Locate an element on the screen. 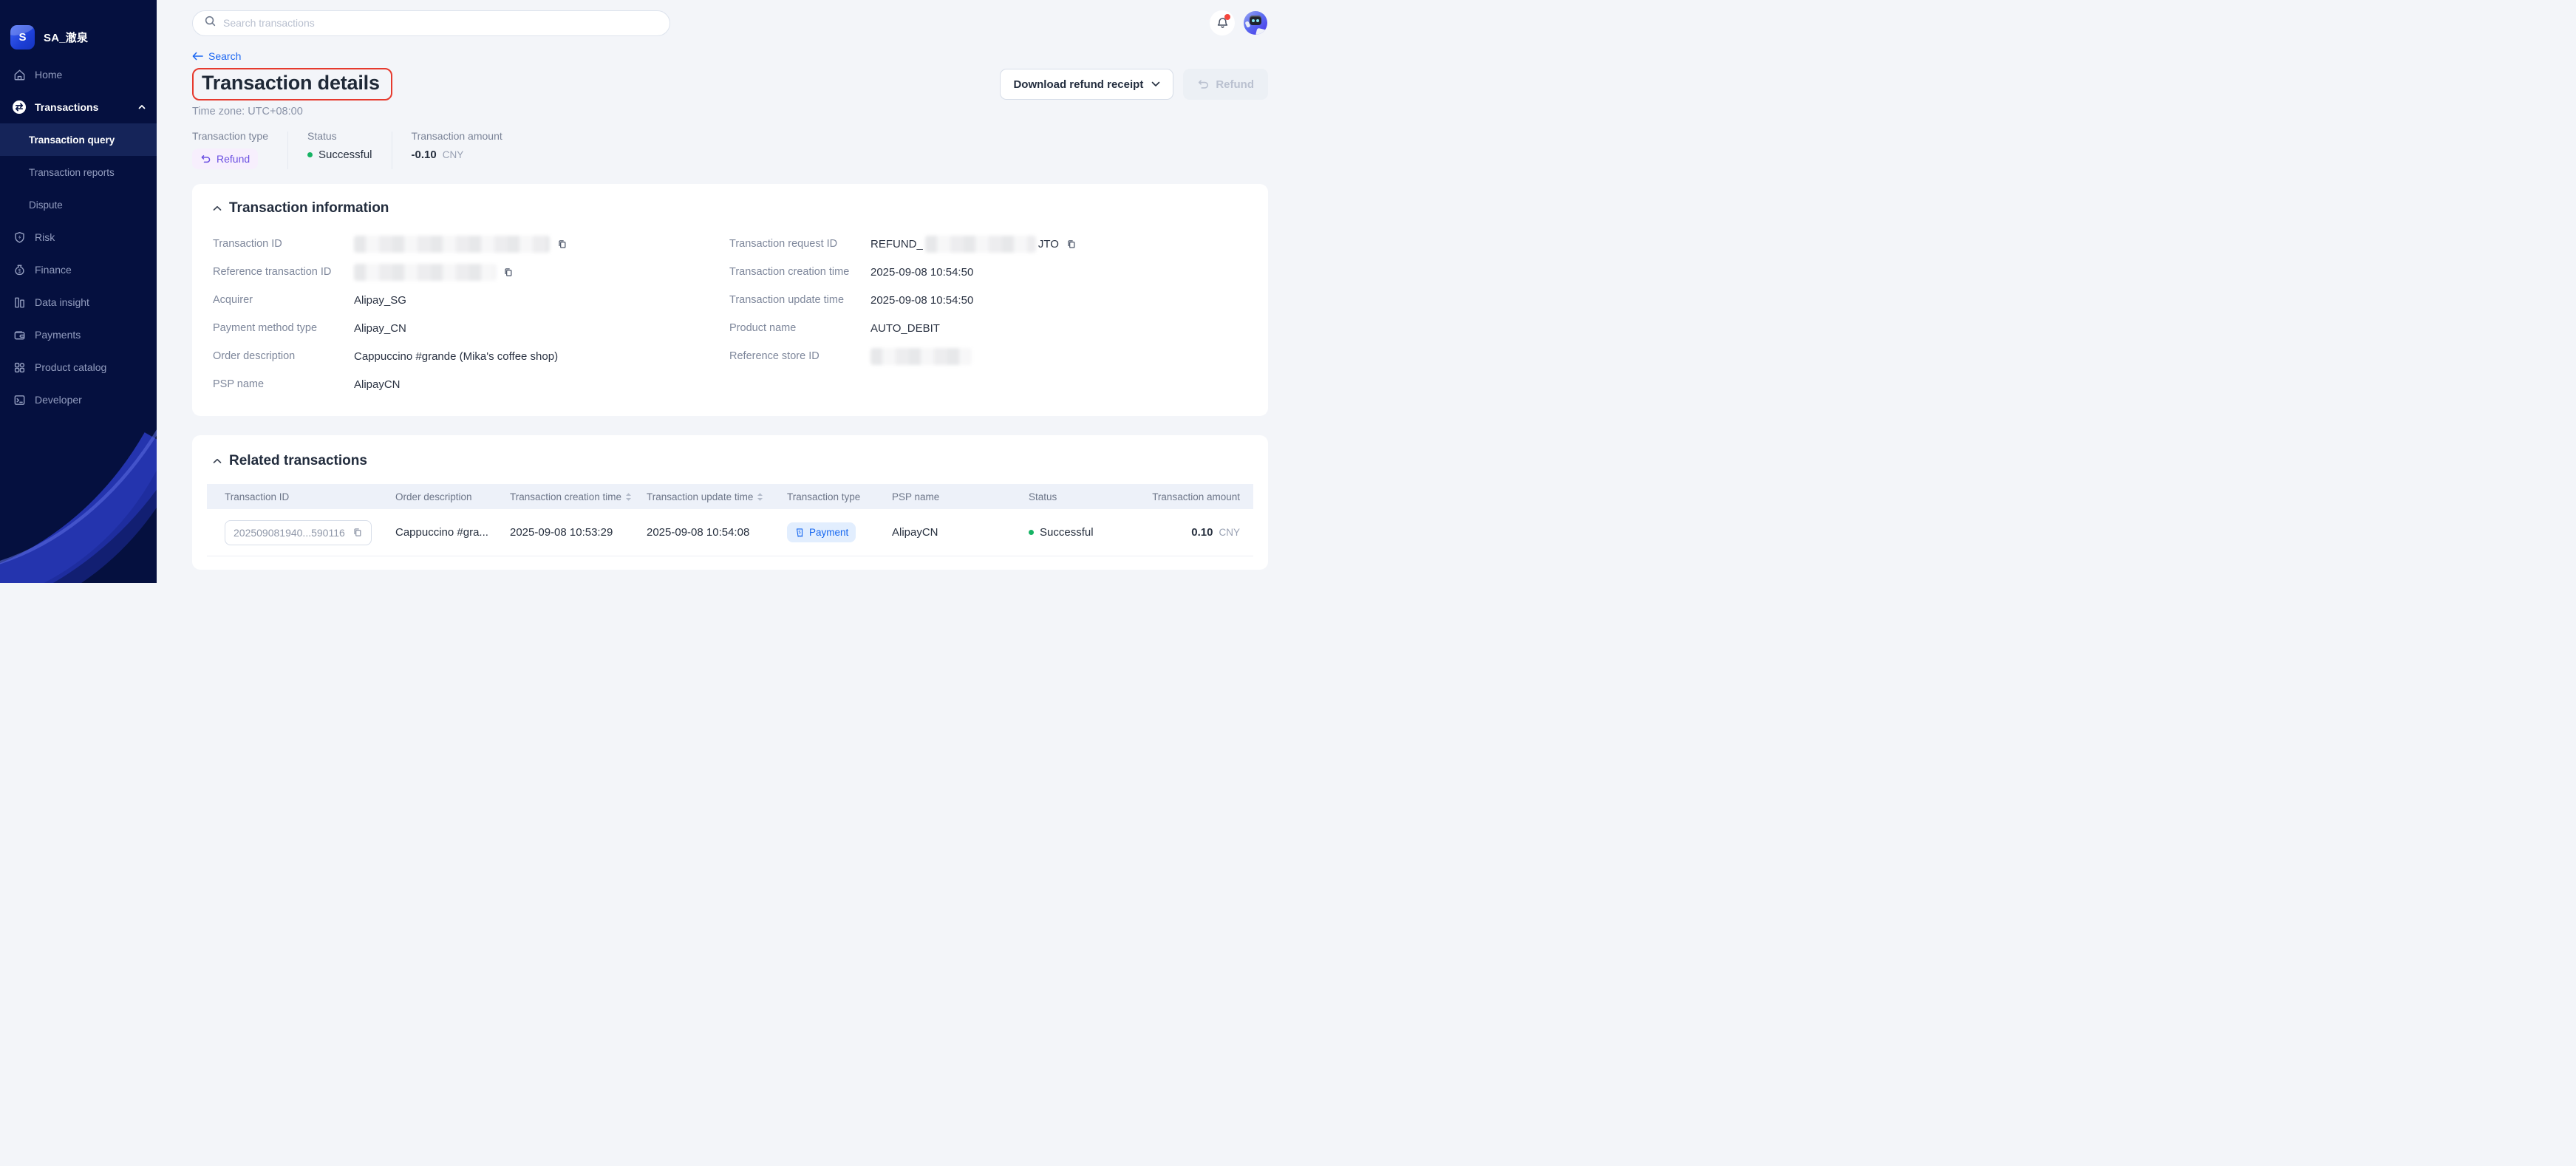 The image size is (2576, 1166). column-header-status: Status is located at coordinates (1043, 496).